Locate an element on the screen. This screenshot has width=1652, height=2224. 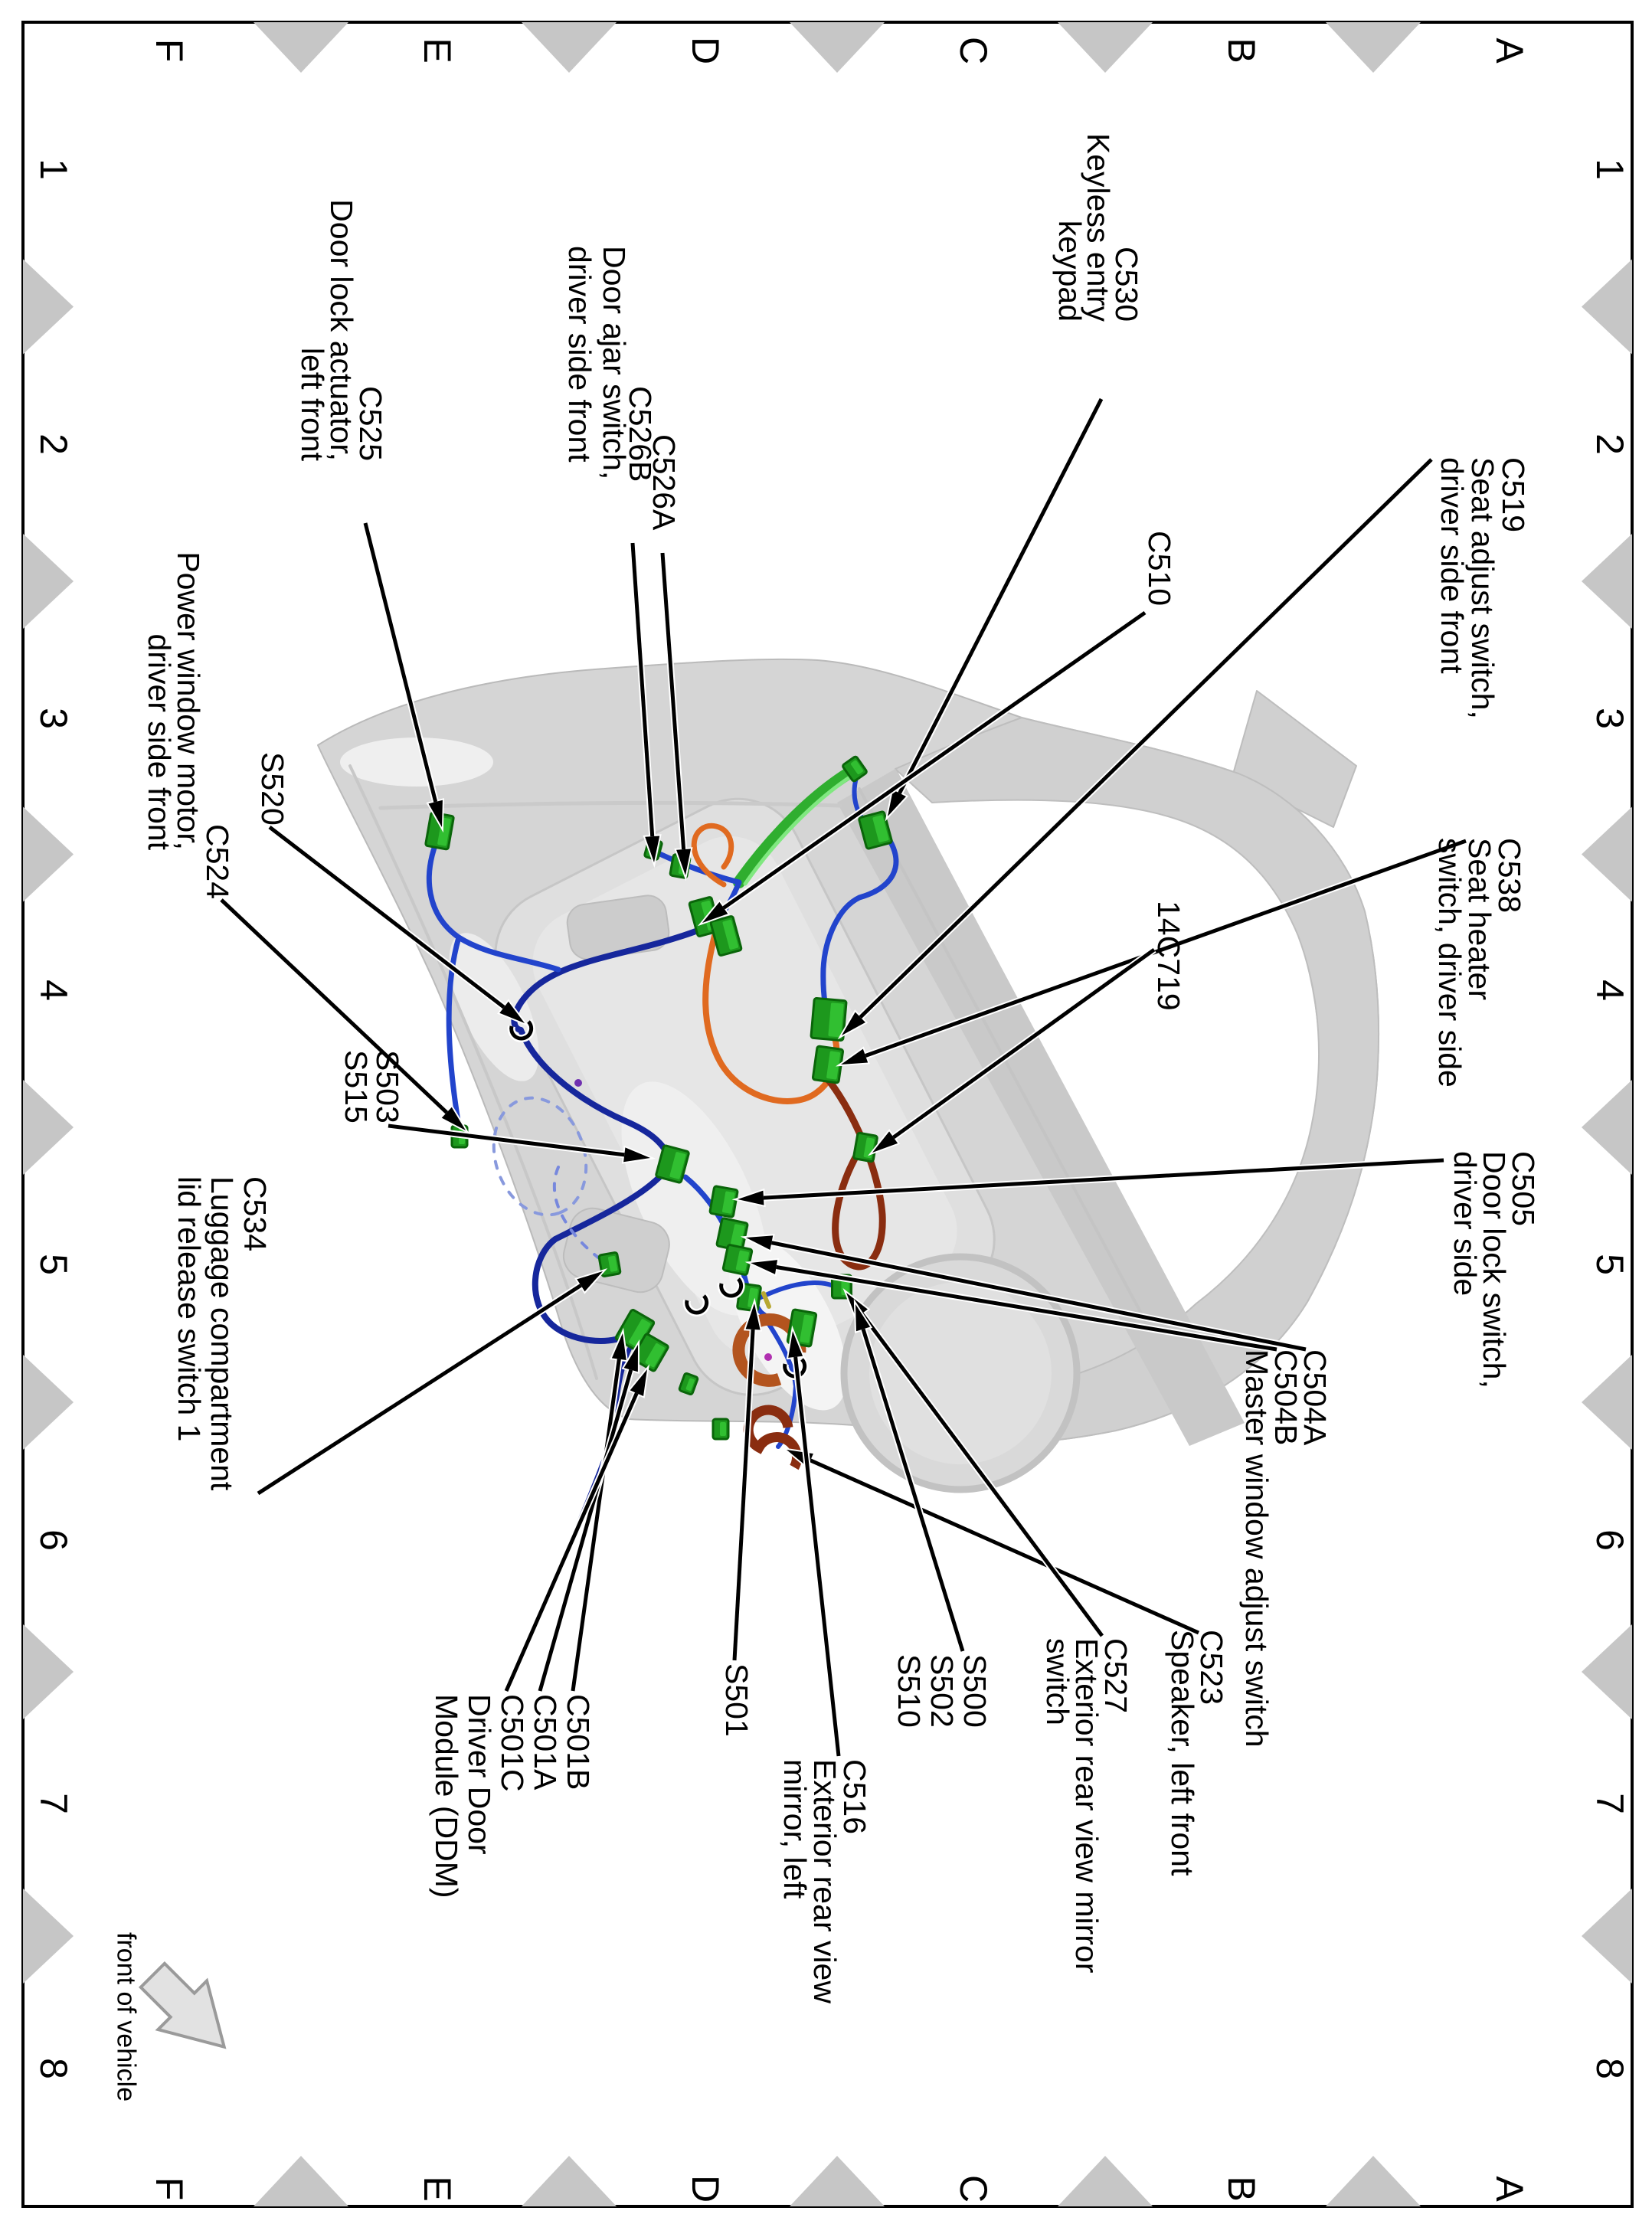
svg-text: C519 is located at coordinates (1513, 495).